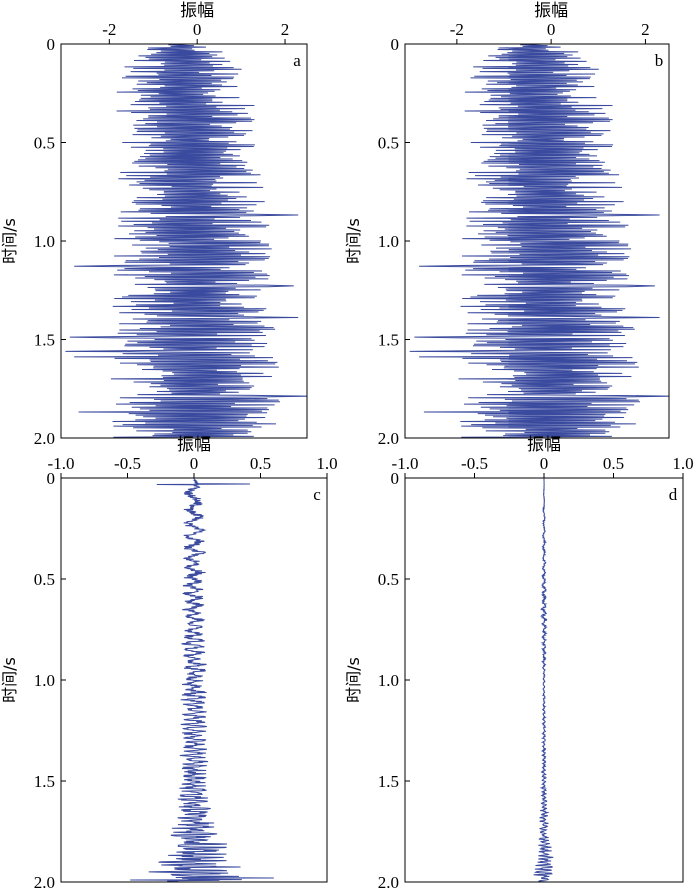 This screenshot has height=891, width=700. What do you see at coordinates (659, 60) in the screenshot?
I see `panel-label: b` at bounding box center [659, 60].